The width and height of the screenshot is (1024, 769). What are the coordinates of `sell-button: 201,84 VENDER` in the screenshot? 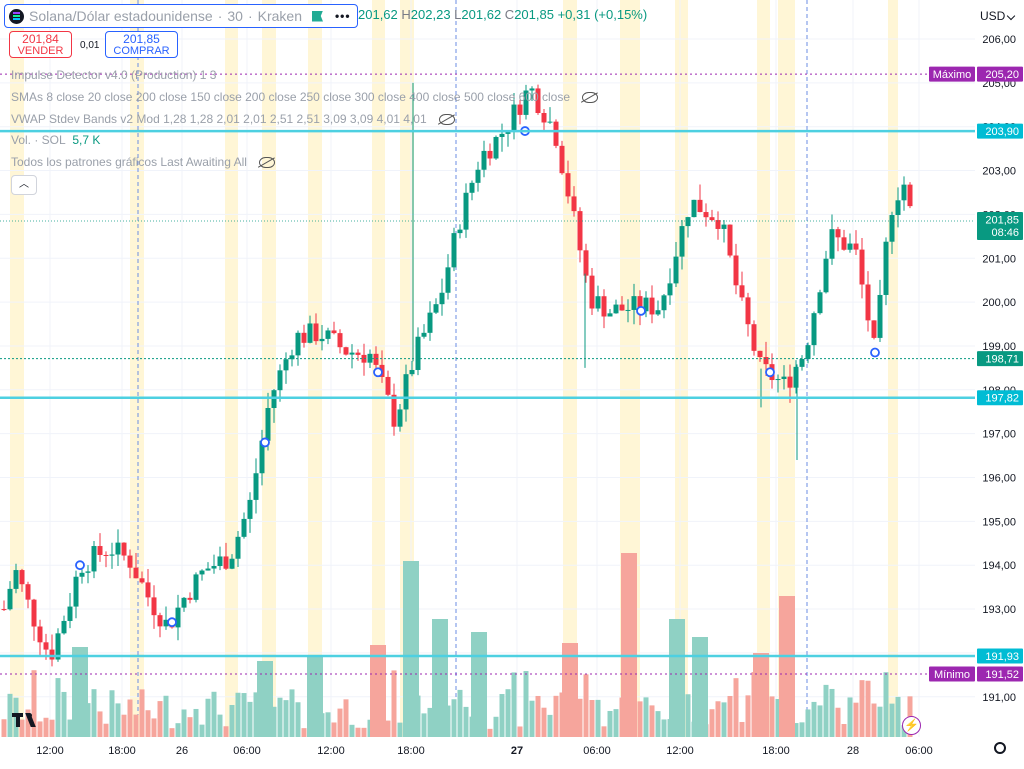 It's located at (40, 44).